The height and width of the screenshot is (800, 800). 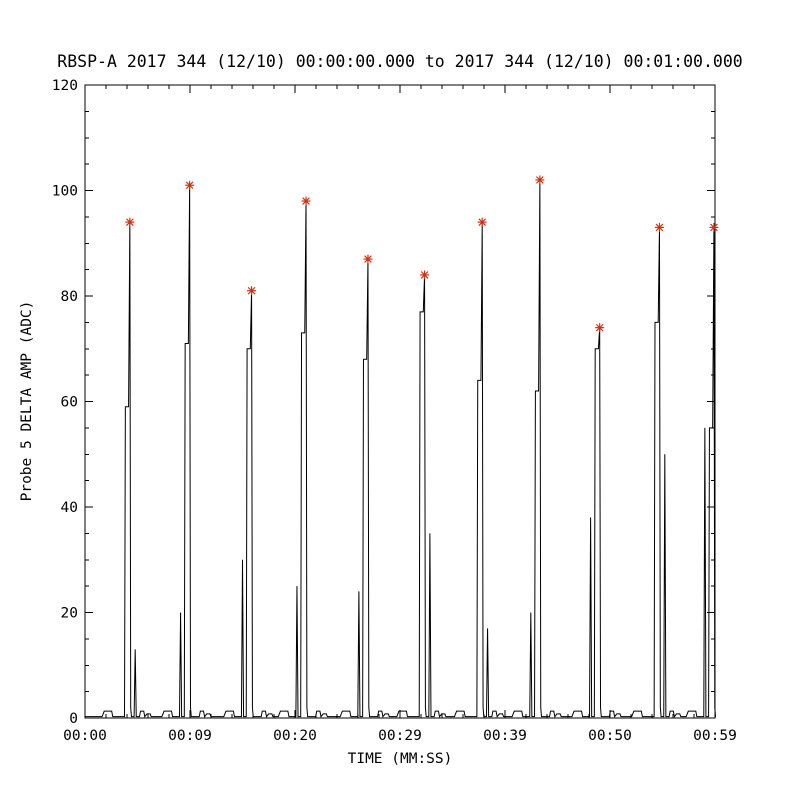 What do you see at coordinates (422, 254) in the screenshot?
I see `marker-layer` at bounding box center [422, 254].